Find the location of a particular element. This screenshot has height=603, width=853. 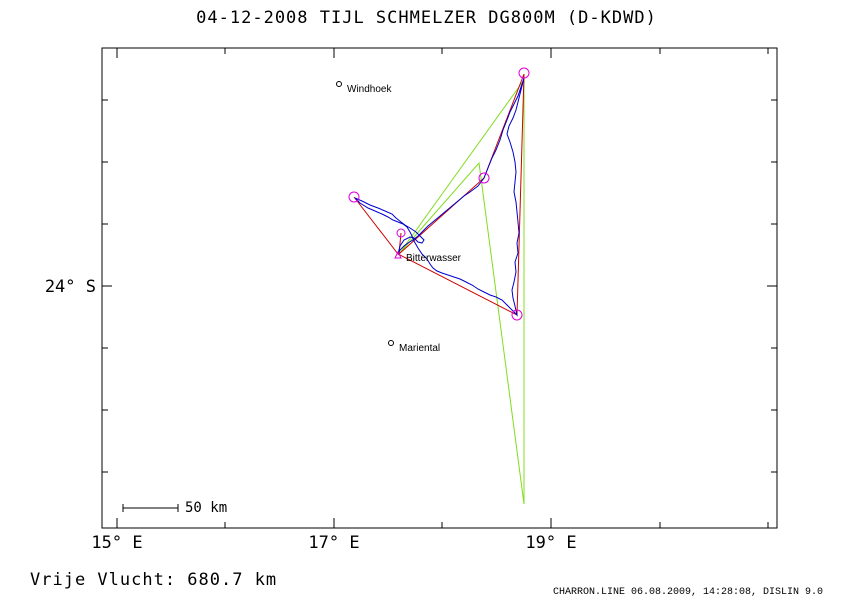

y-tick-label: 24° S is located at coordinates (70, 287).